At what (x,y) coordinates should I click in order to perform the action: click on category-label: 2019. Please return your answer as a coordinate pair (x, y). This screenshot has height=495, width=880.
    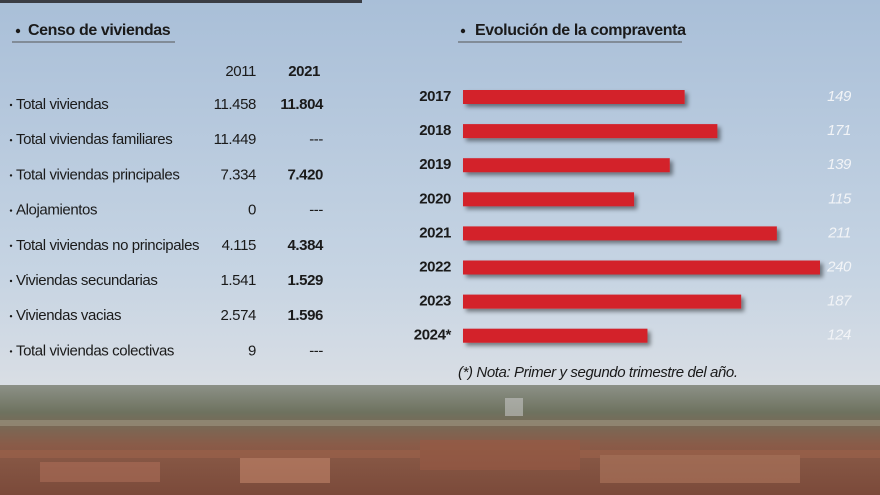
    Looking at the image, I should click on (435, 164).